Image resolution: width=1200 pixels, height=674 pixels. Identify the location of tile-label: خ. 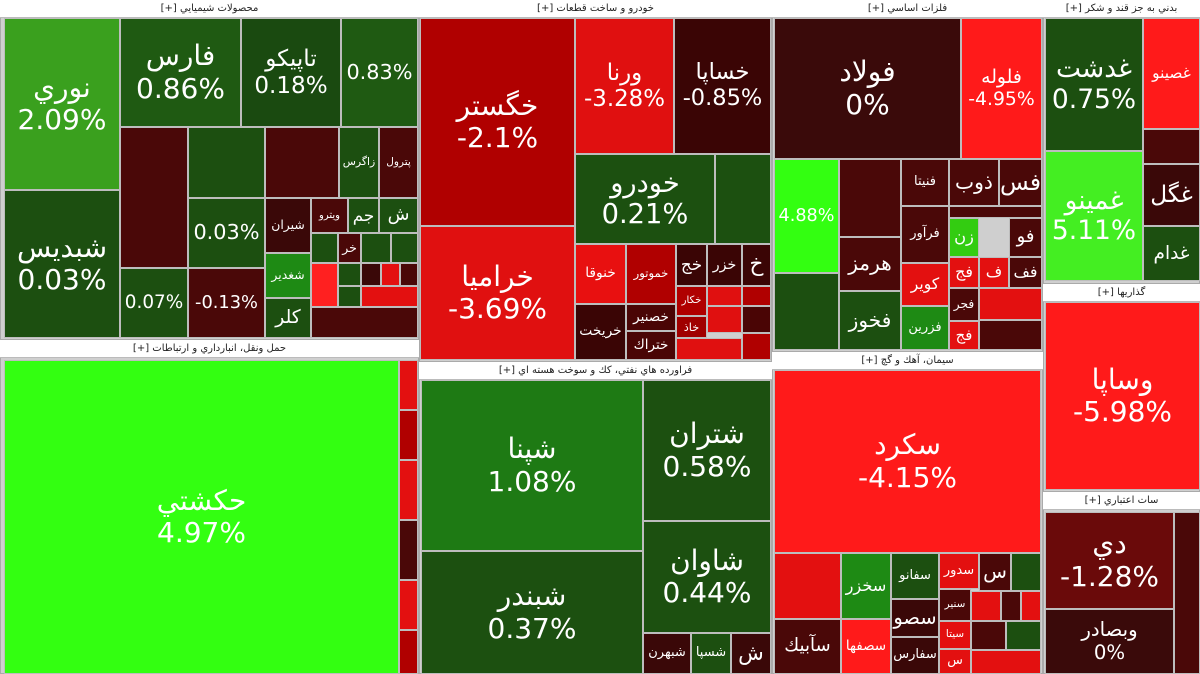
(756, 264).